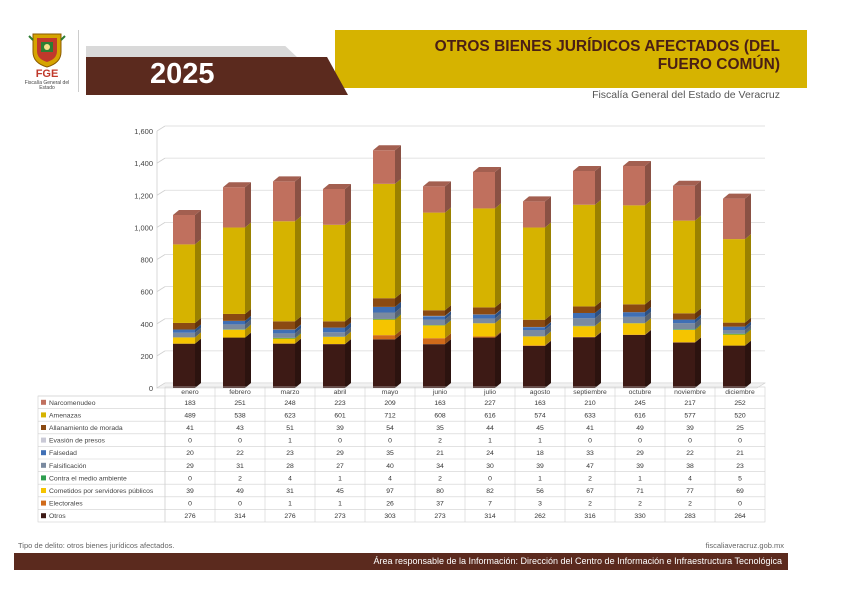  Describe the element at coordinates (240, 516) in the screenshot. I see `data-label: 314` at that location.